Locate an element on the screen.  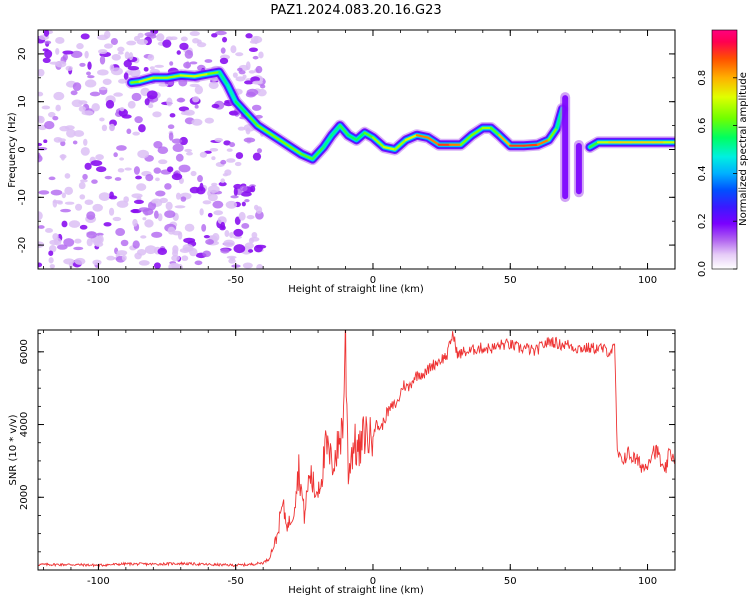
snr-xlabel: Height of straight line (km) is located at coordinates (356, 590).